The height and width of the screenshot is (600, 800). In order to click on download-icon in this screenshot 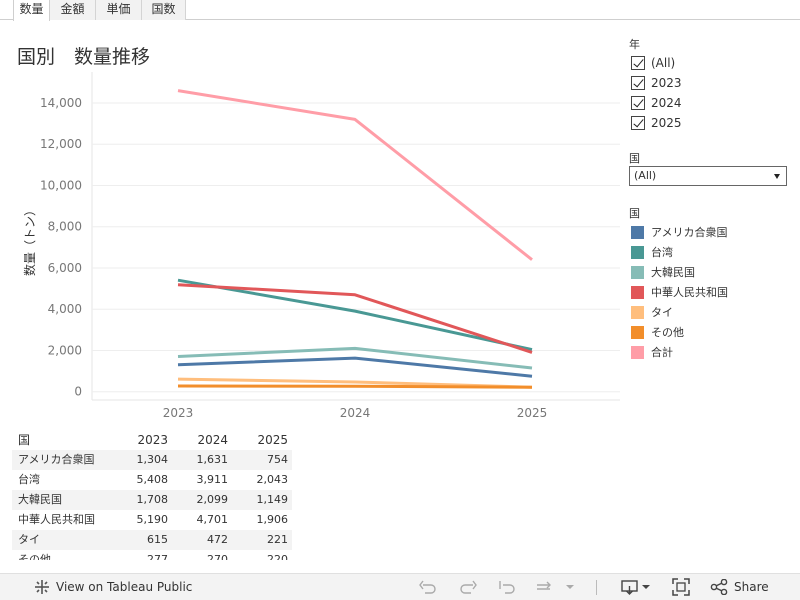, I will do `click(636, 587)`.